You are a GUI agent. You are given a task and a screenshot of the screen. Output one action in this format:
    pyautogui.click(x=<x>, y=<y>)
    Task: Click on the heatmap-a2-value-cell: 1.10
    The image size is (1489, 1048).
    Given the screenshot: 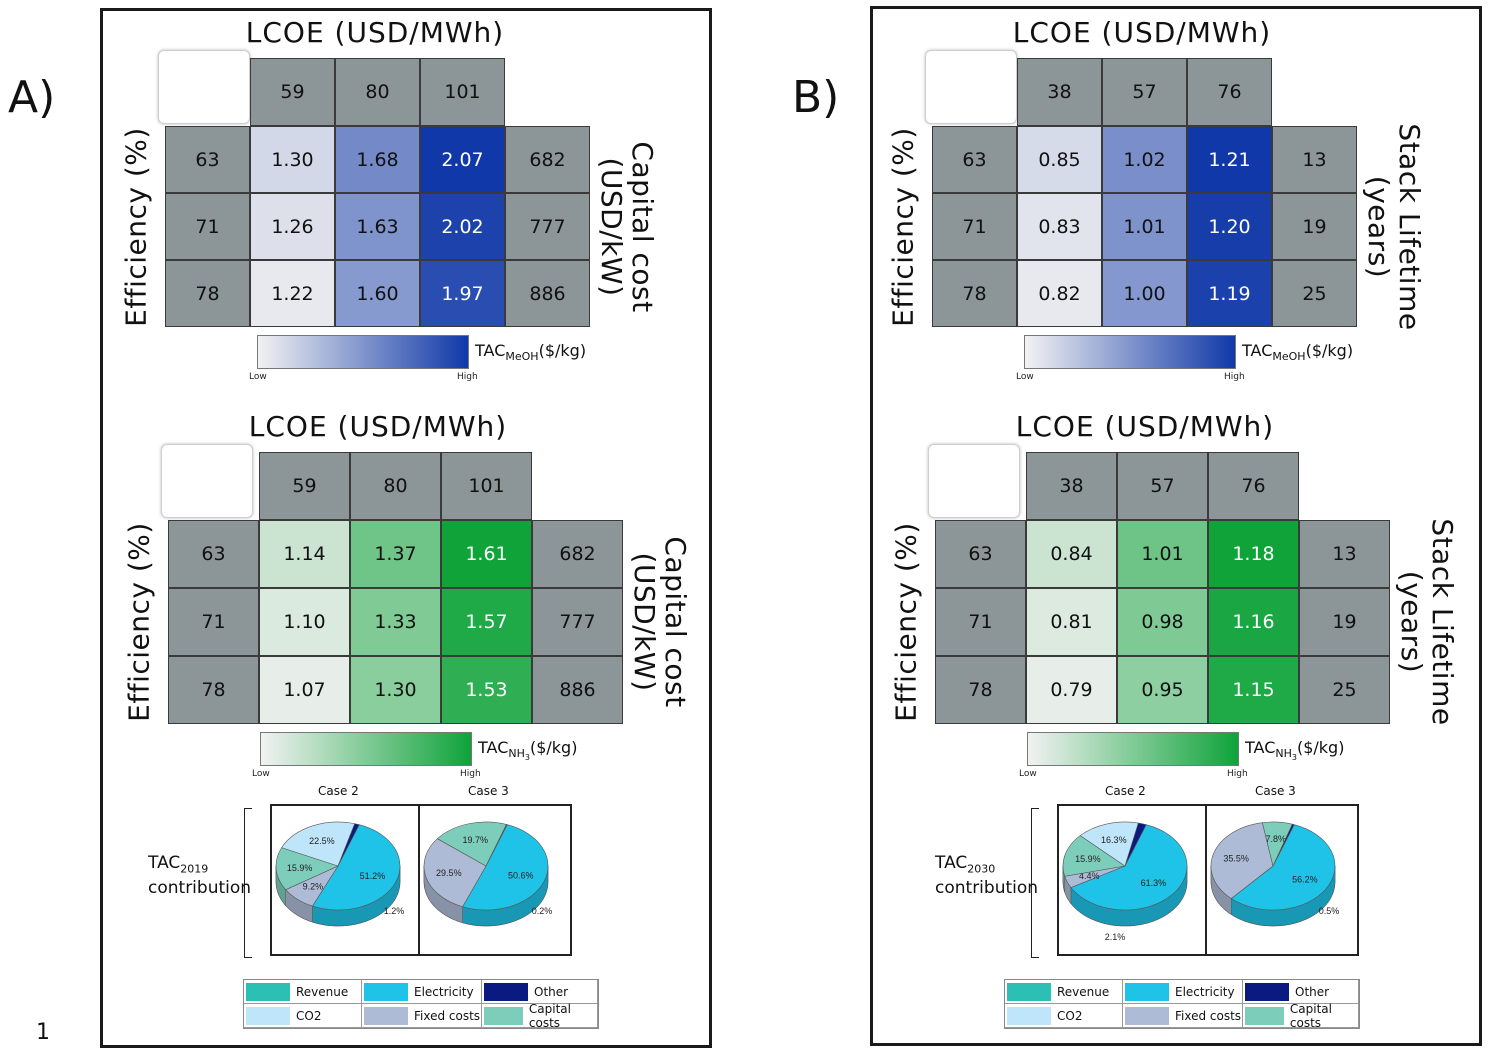 What is the action you would take?
    pyautogui.click(x=304, y=622)
    